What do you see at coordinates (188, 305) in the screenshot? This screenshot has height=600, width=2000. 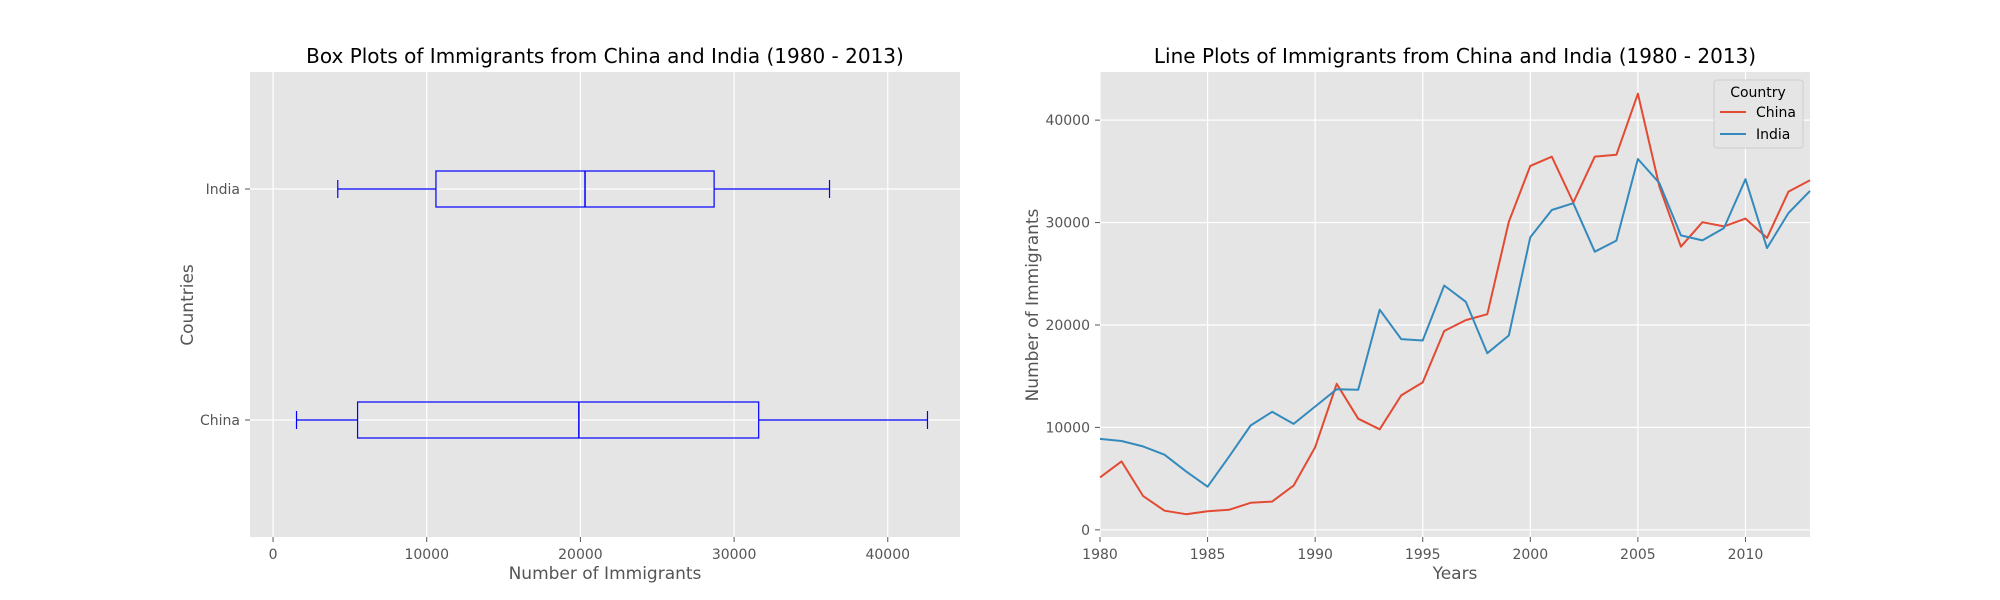 I see `box-plot-y-axis-label: Countries` at bounding box center [188, 305].